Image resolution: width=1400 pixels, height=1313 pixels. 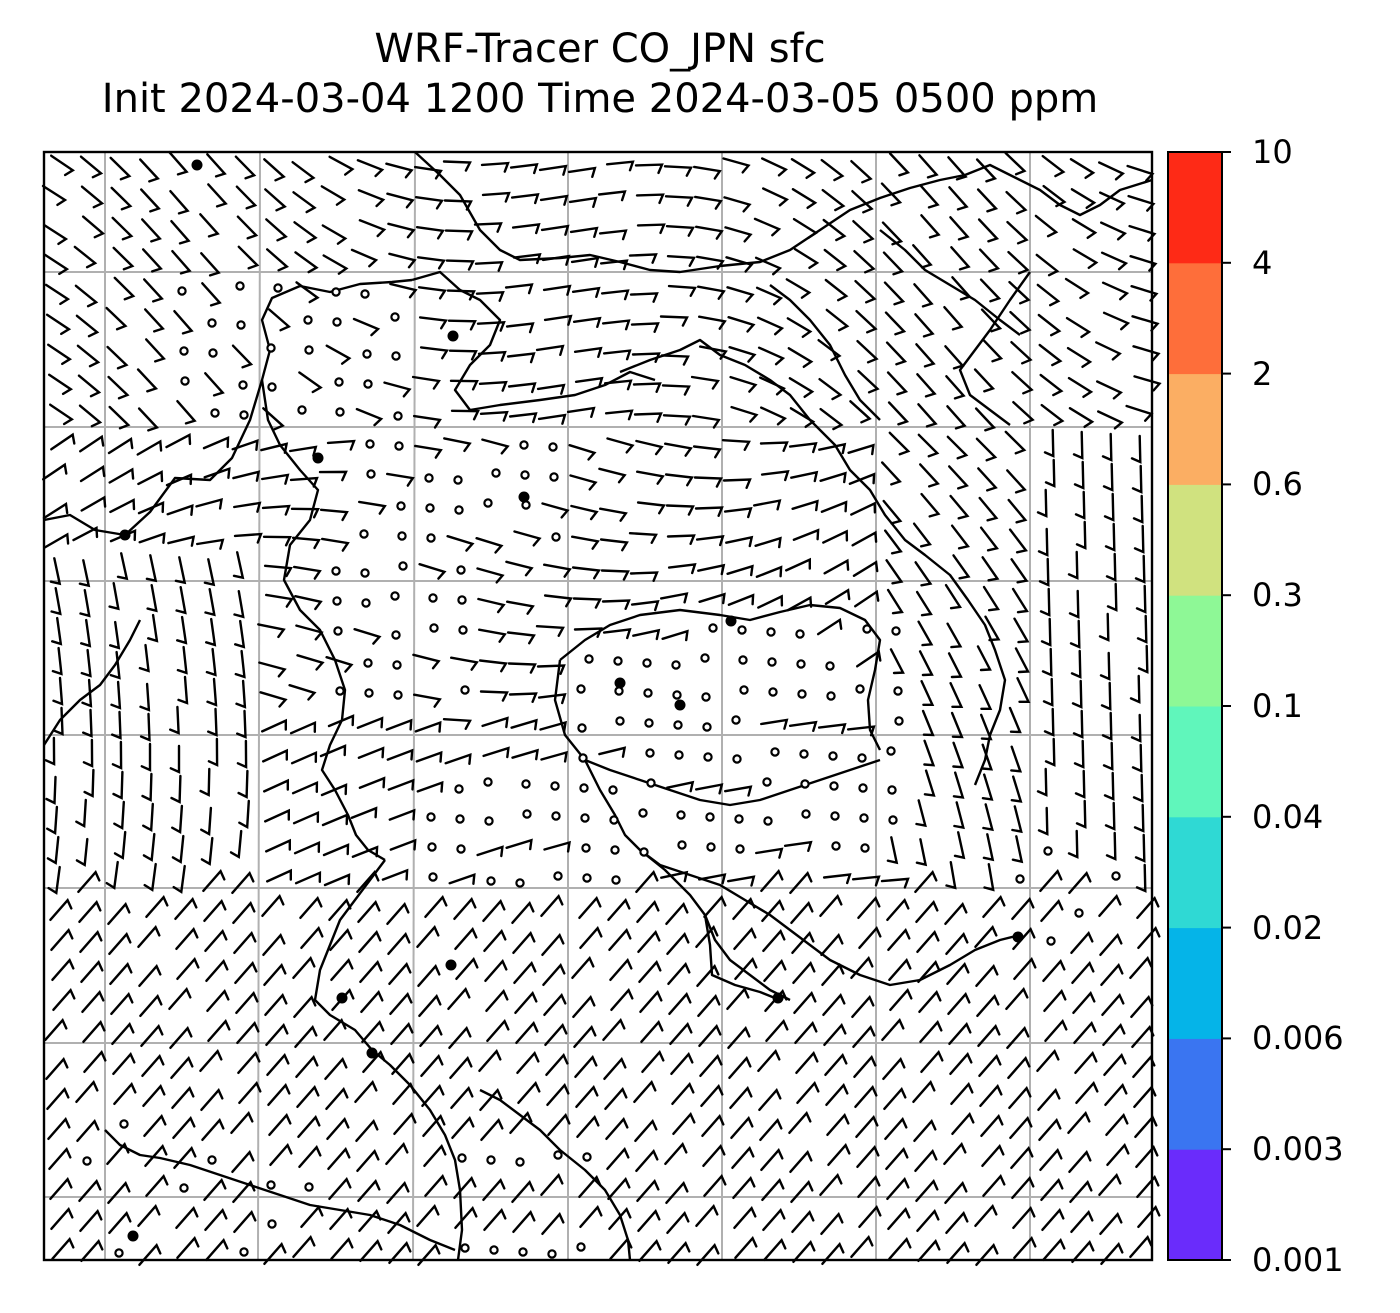 I want to click on coastline-sakhalin-east, so click(x=994, y=348).